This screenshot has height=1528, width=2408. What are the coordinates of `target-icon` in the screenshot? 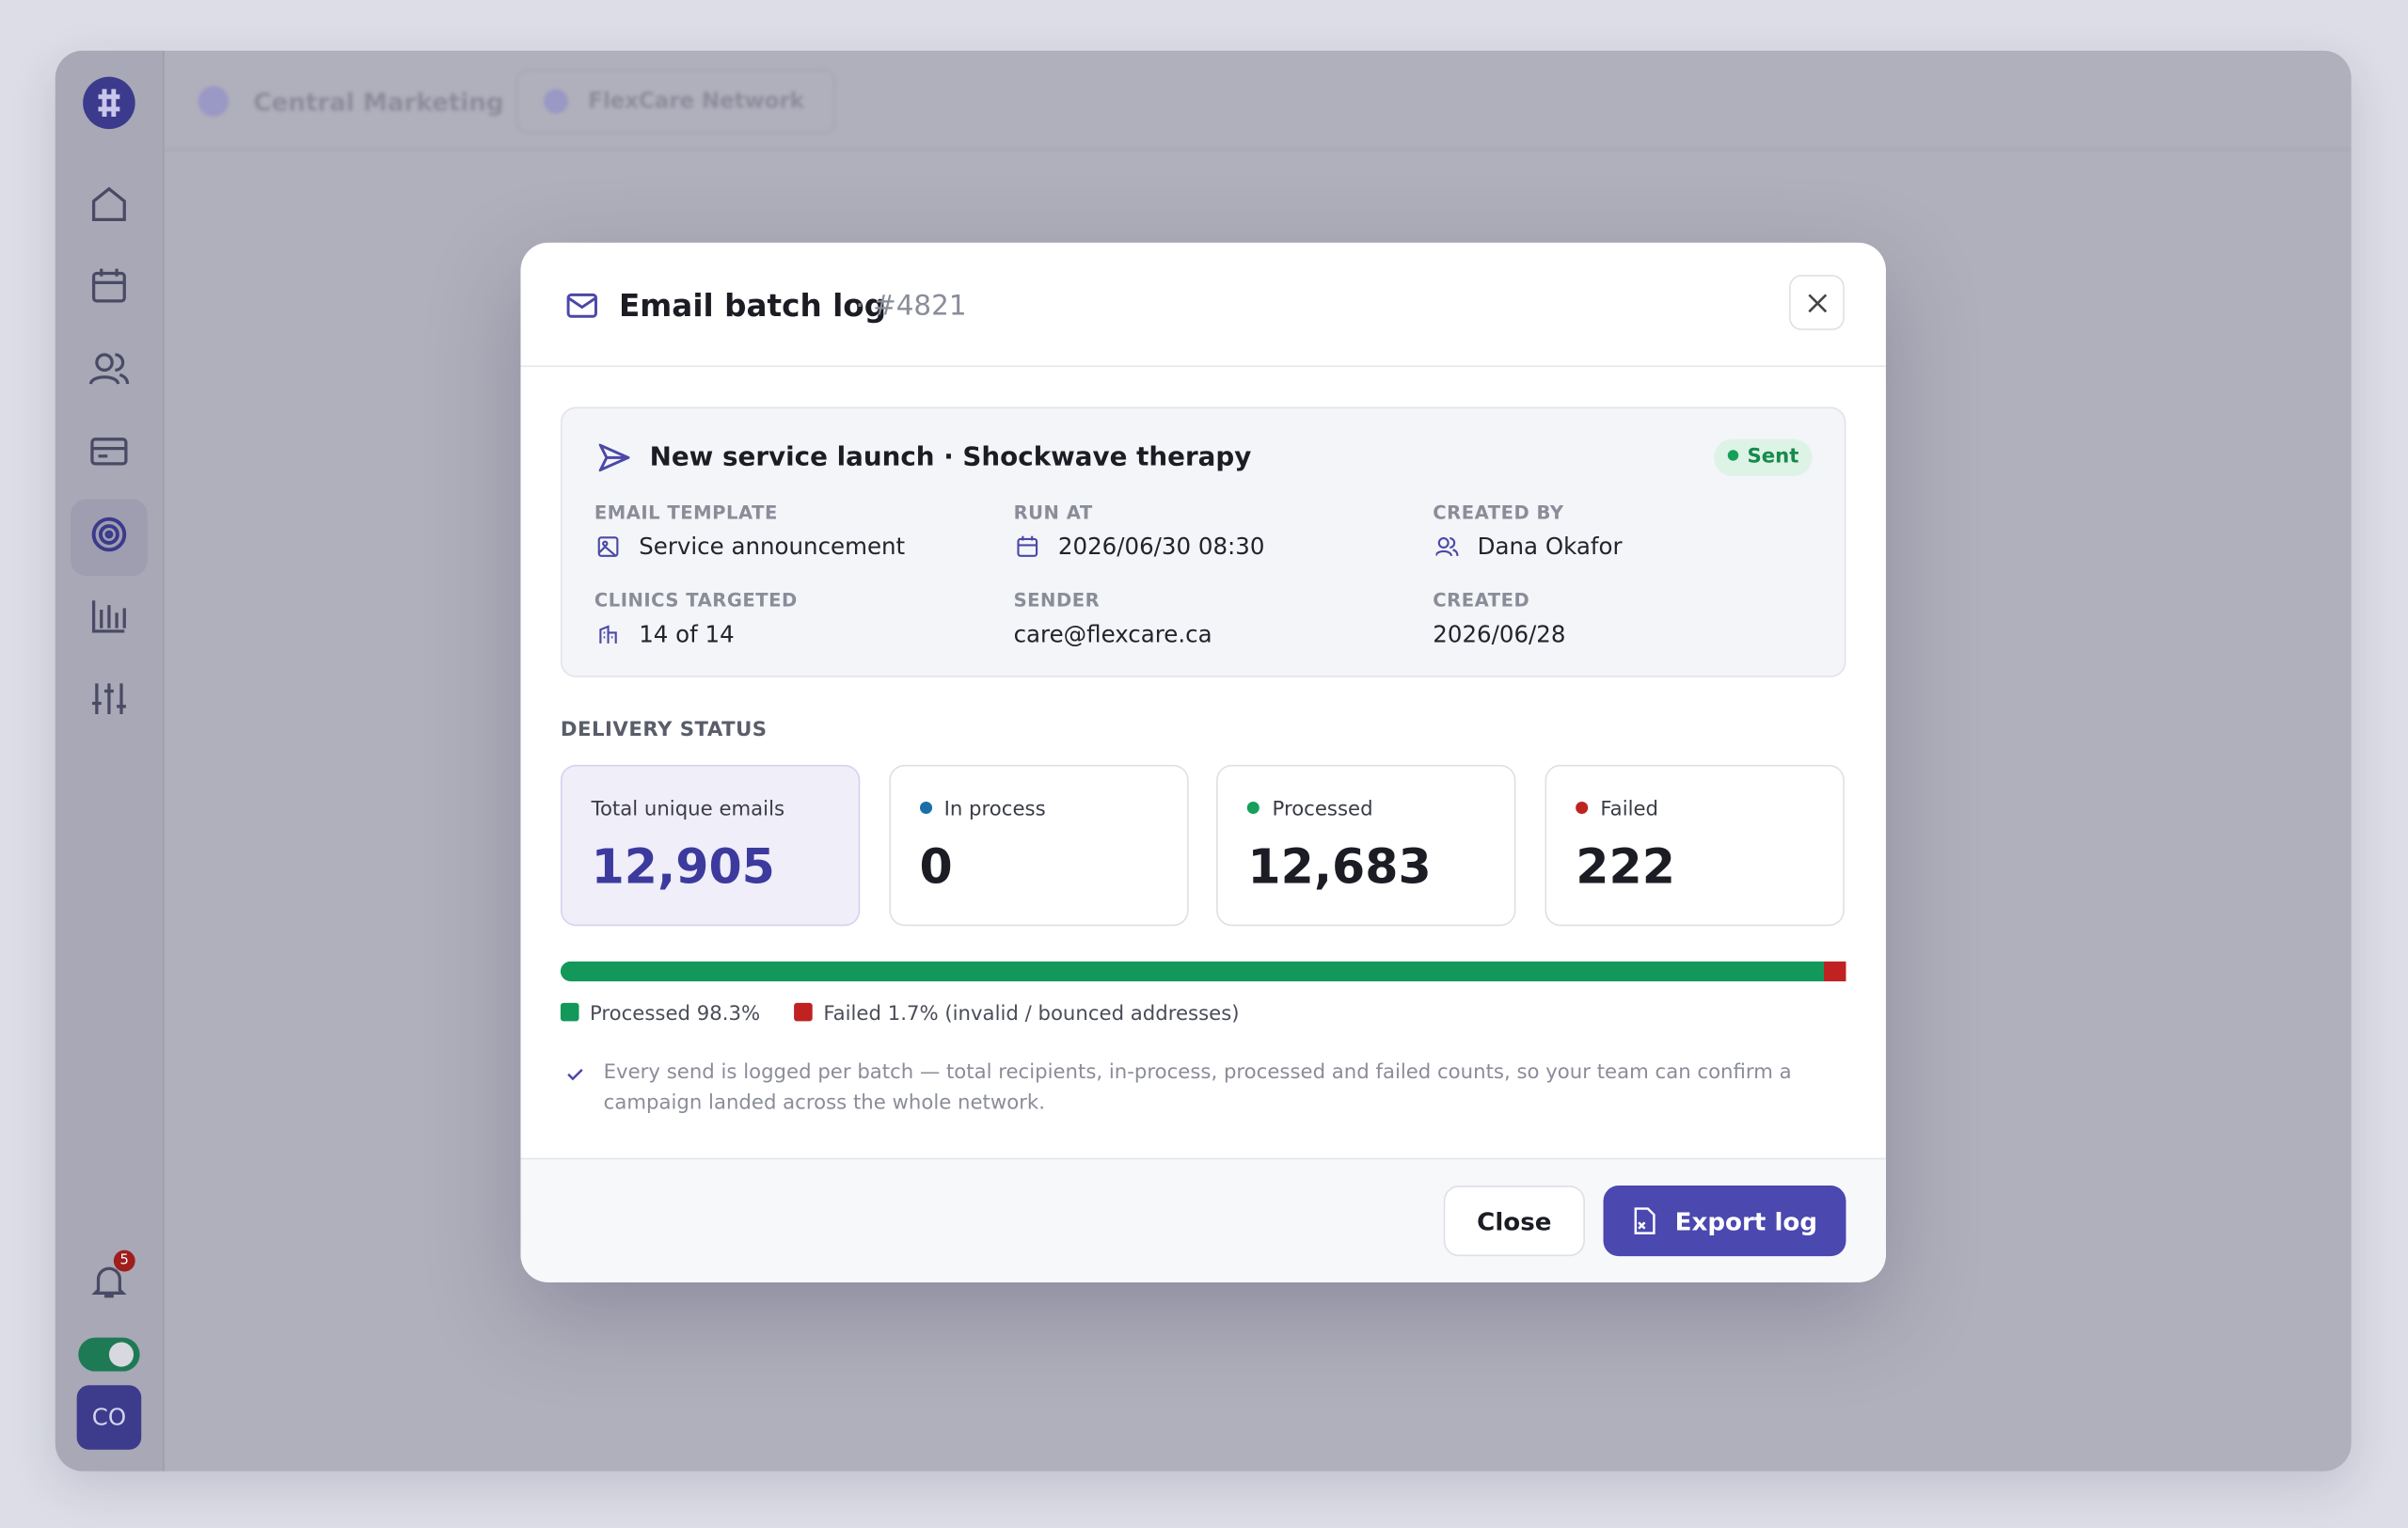 It's located at (109, 535).